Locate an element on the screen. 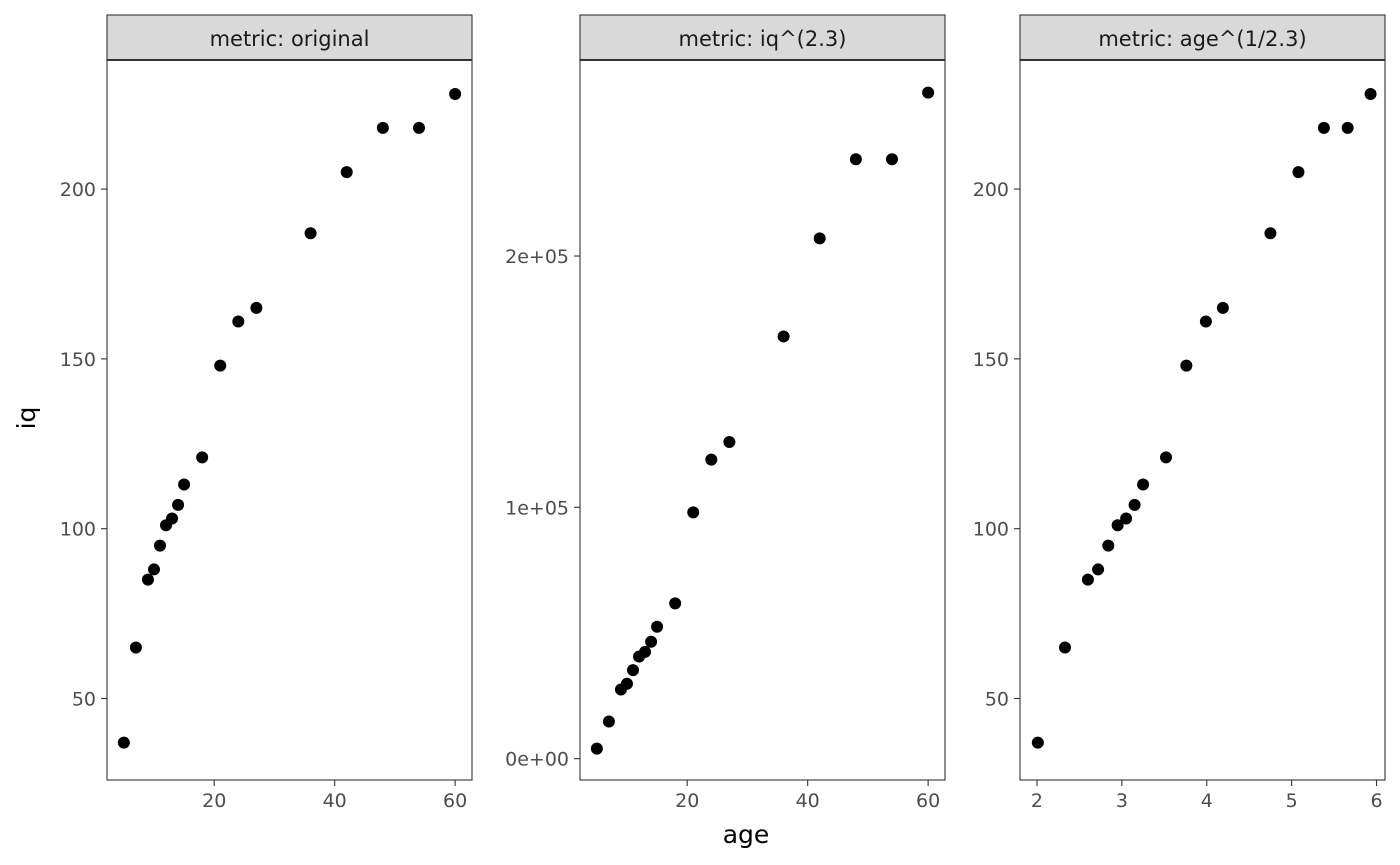 The width and height of the screenshot is (1400, 865). x-tick-label: 3 is located at coordinates (1122, 801).